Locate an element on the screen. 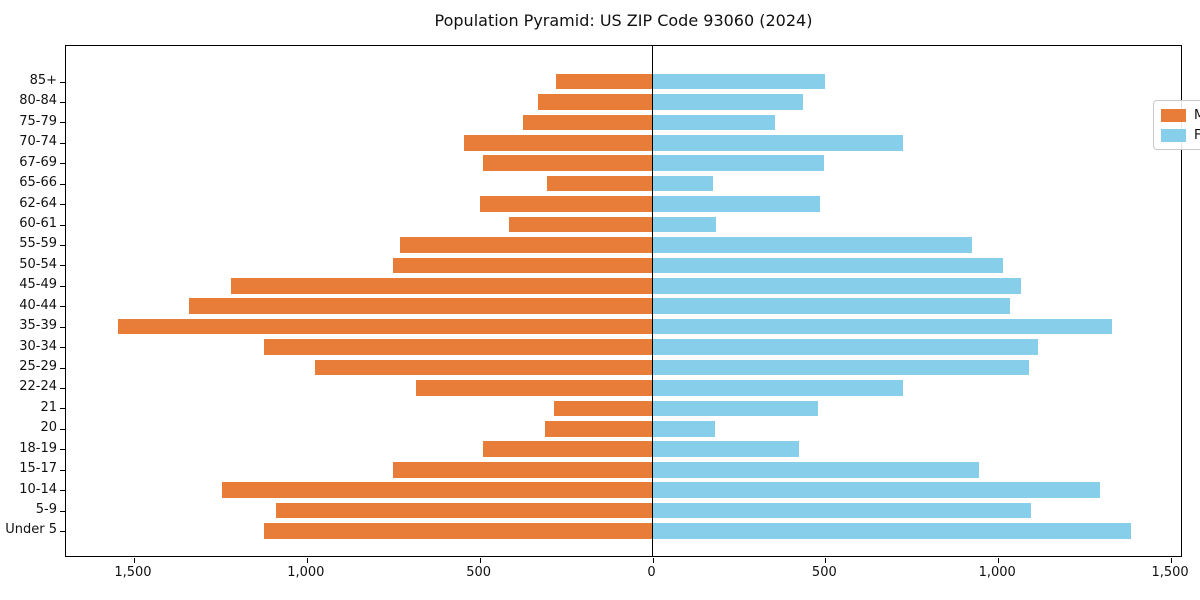  y-tick-85+ is located at coordinates (62, 82).